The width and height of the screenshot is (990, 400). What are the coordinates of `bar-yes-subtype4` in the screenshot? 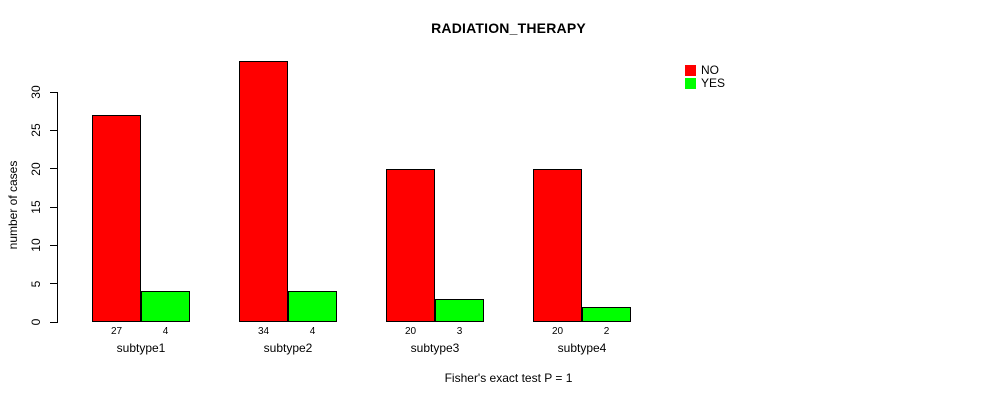 It's located at (606, 314).